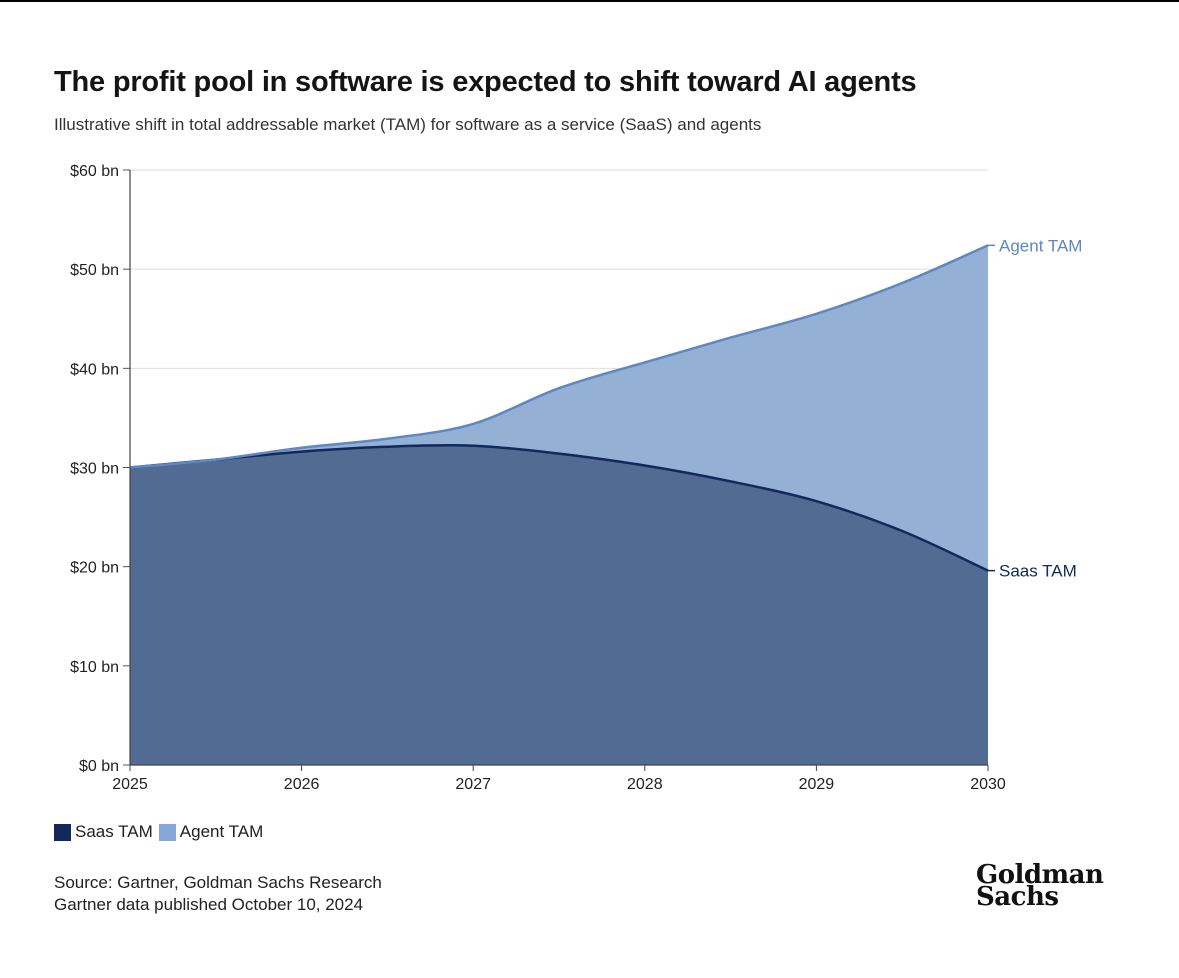  I want to click on goldman-sachs-logo: Goldman Sachs, so click(1041, 886).